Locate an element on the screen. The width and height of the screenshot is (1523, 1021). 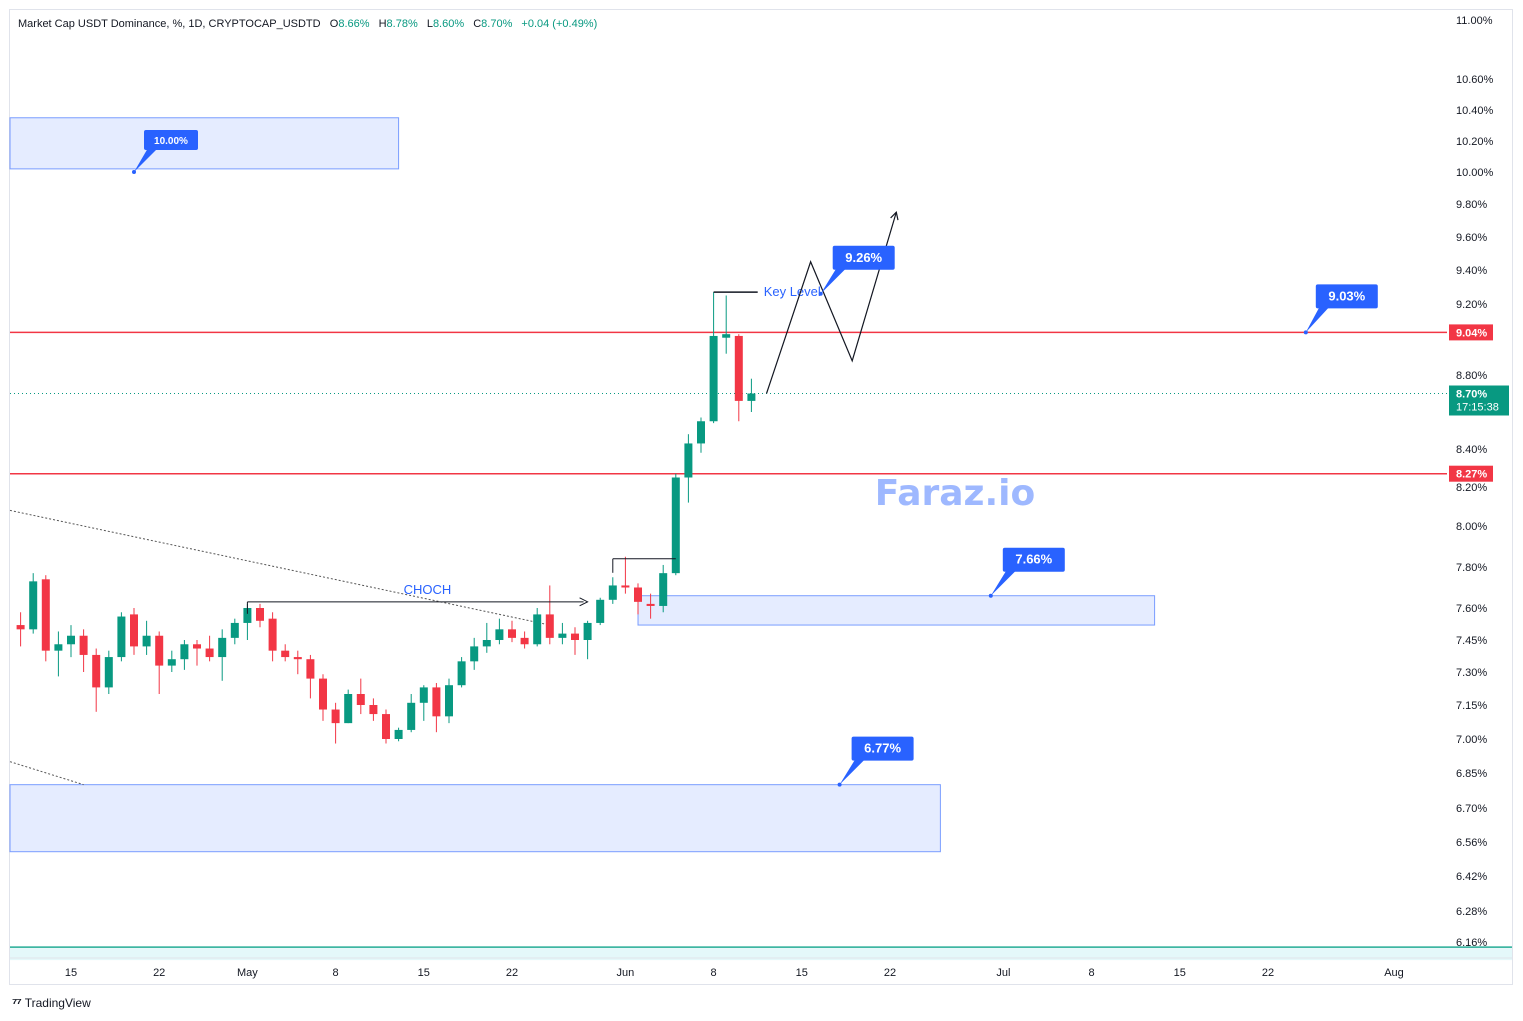
price-callout: 9.26% is located at coordinates (856, 270).